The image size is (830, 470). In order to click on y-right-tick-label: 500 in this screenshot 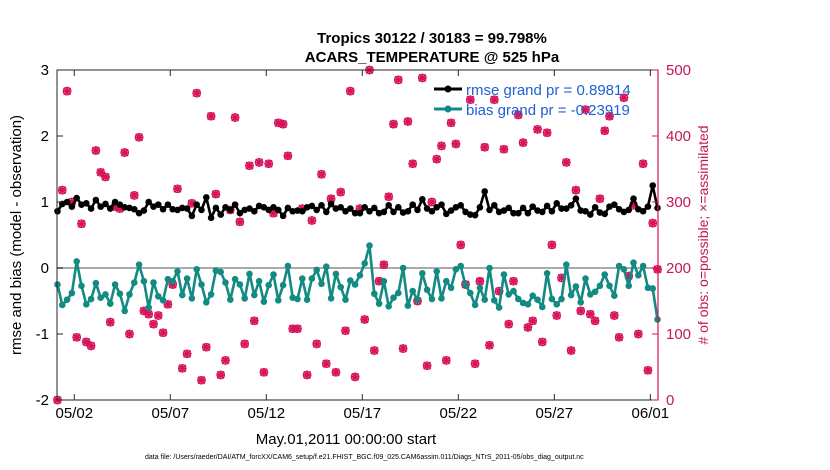, I will do `click(678, 70)`.